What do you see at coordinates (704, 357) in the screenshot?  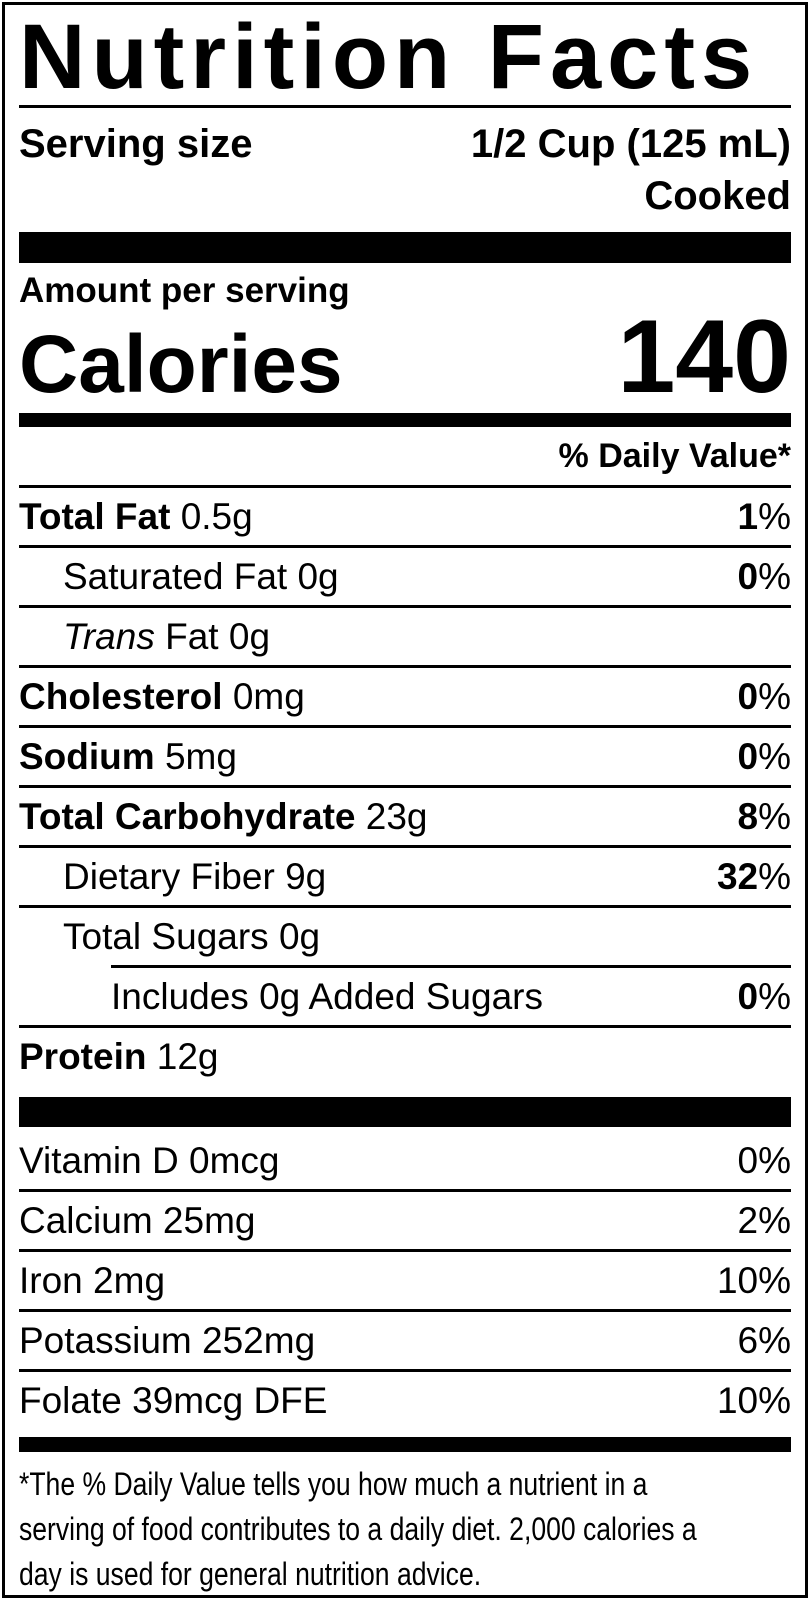 I see `calories-value: 140` at bounding box center [704, 357].